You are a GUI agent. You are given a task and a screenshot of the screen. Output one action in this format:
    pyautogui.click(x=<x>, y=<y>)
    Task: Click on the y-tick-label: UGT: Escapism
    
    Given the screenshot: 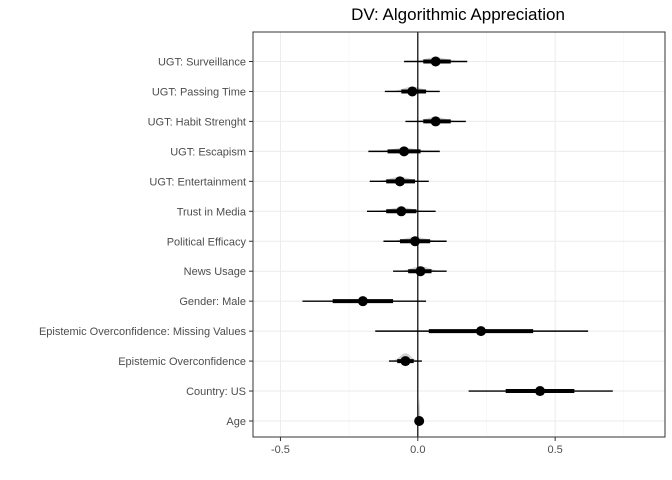 What is the action you would take?
    pyautogui.click(x=208, y=152)
    